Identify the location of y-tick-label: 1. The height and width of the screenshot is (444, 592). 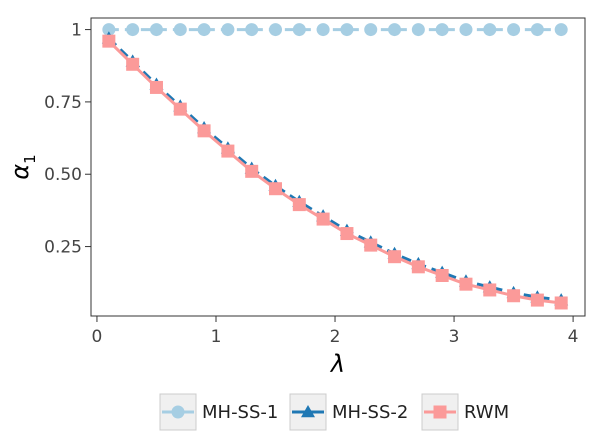
(76, 31).